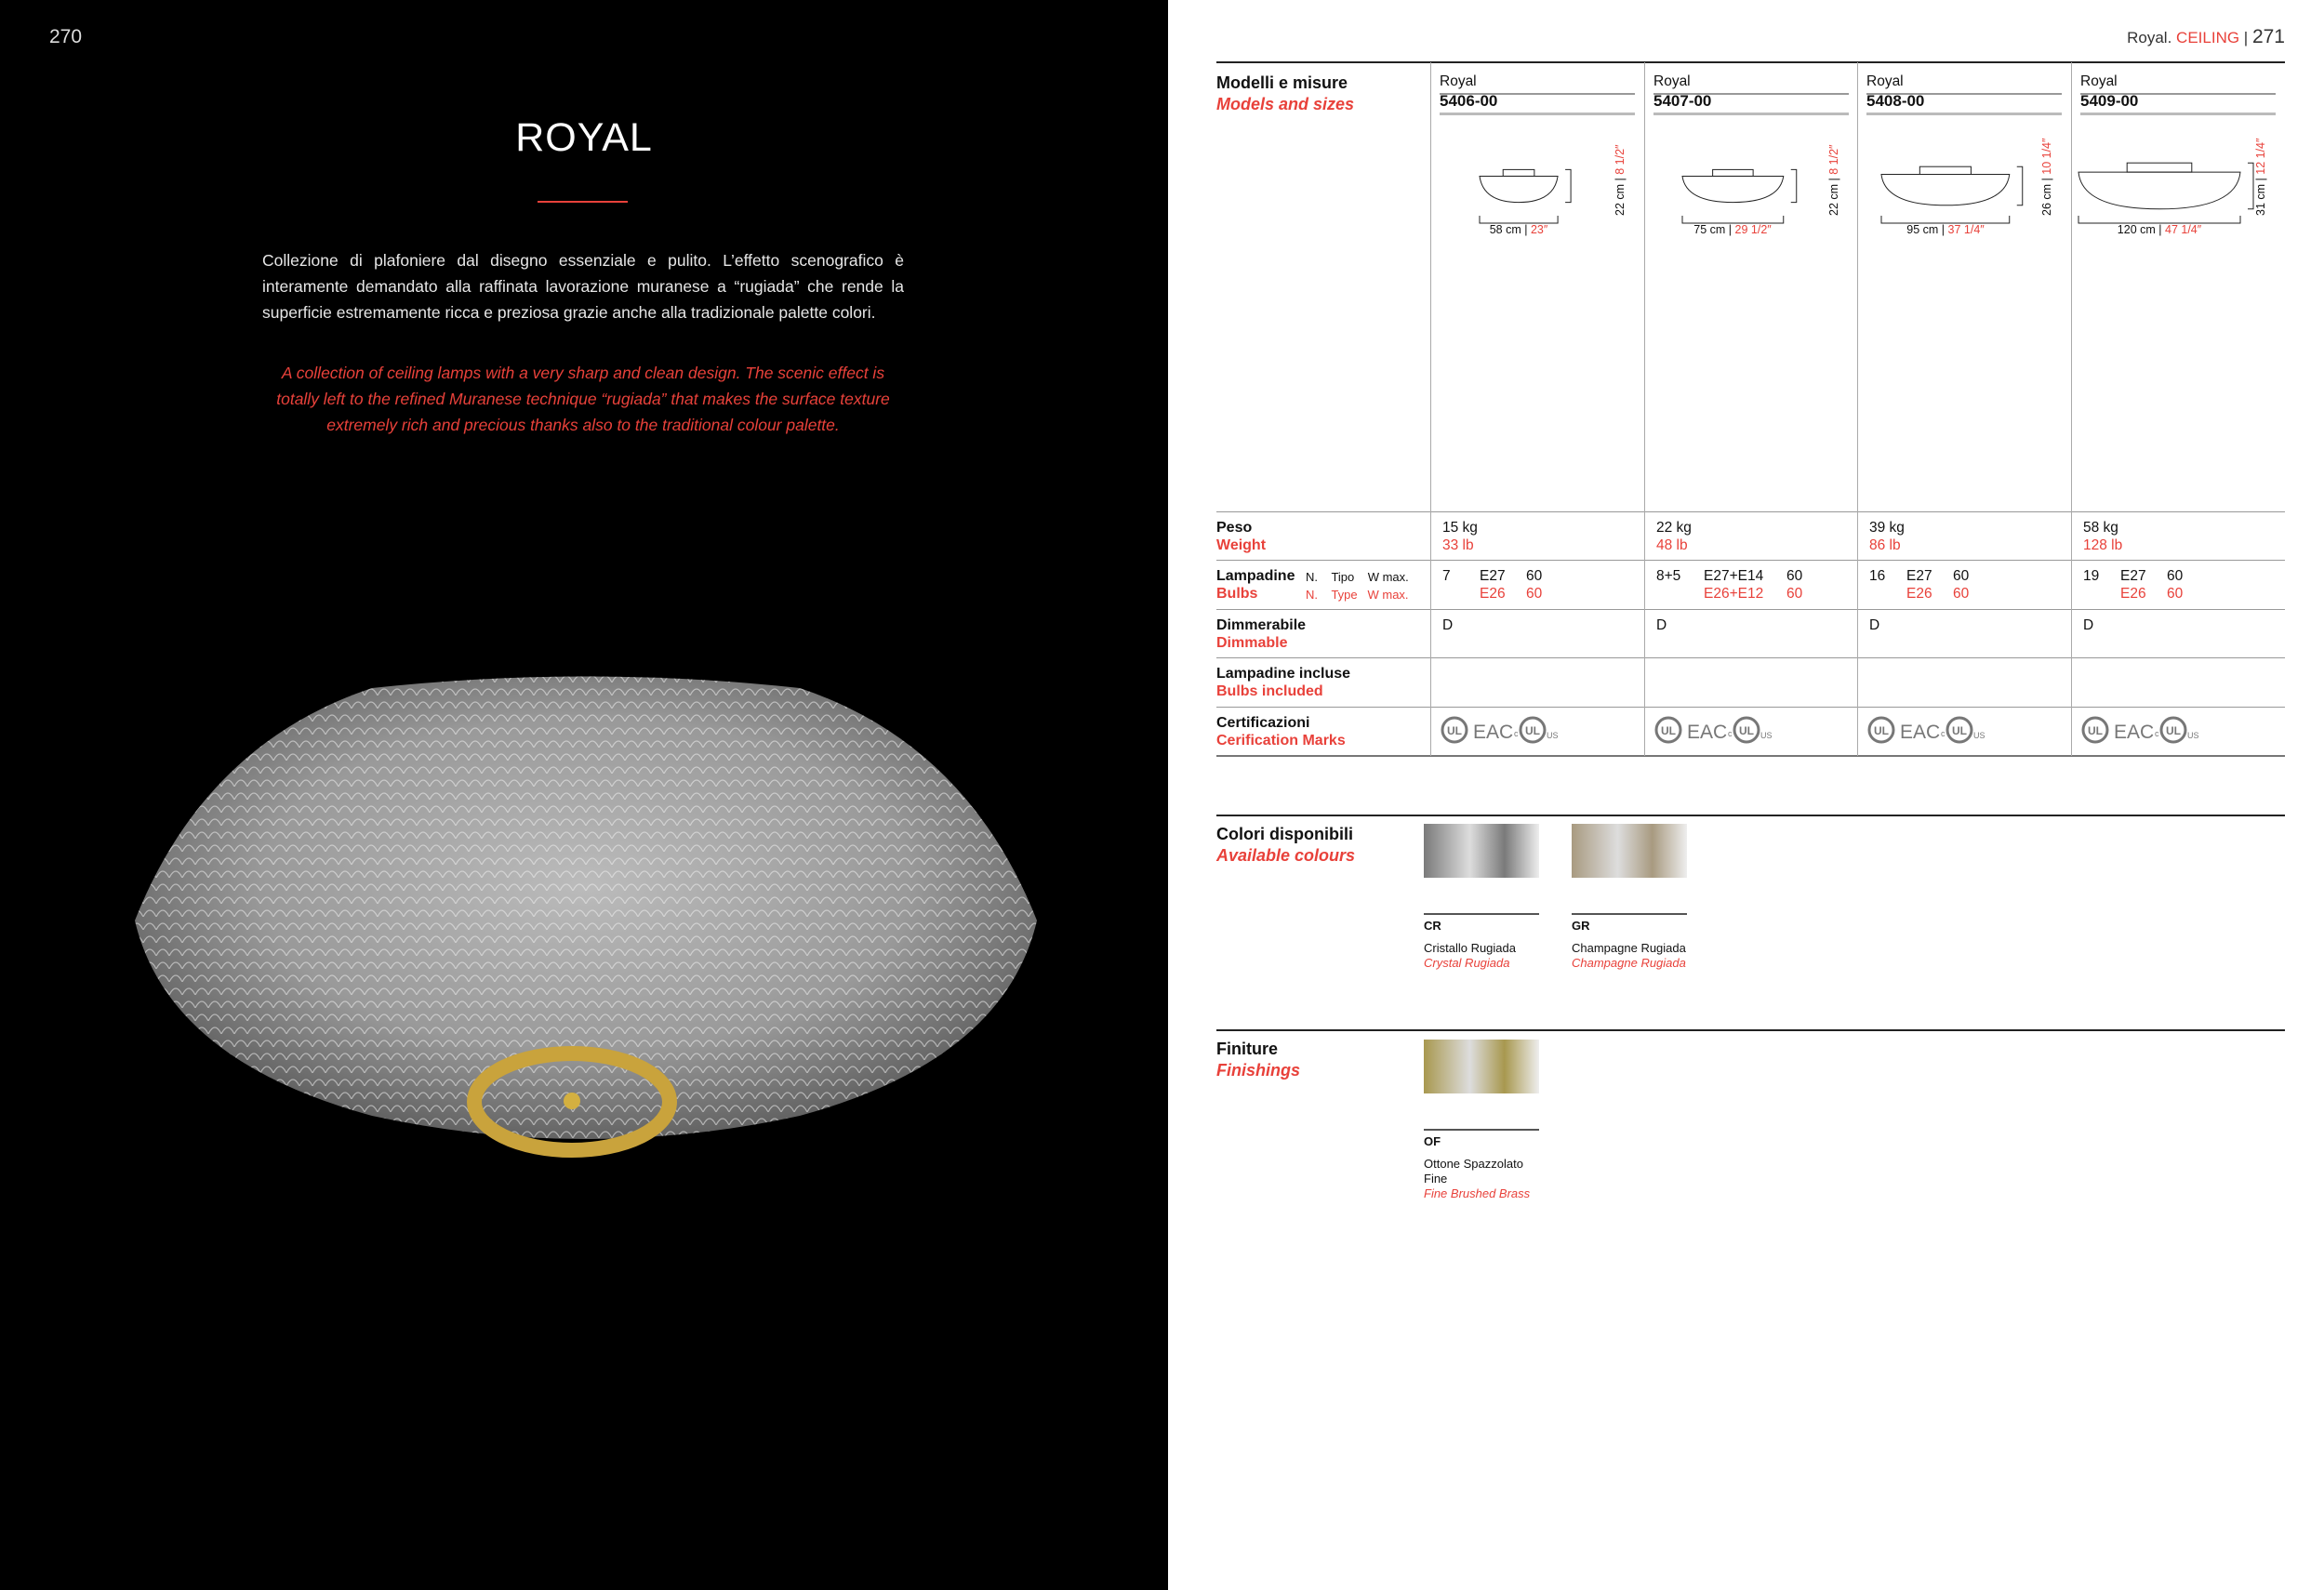  Describe the element at coordinates (1629, 942) in the screenshot. I see `swatch-label: GR Champagne Rugiada Champagne Rugiada` at that location.